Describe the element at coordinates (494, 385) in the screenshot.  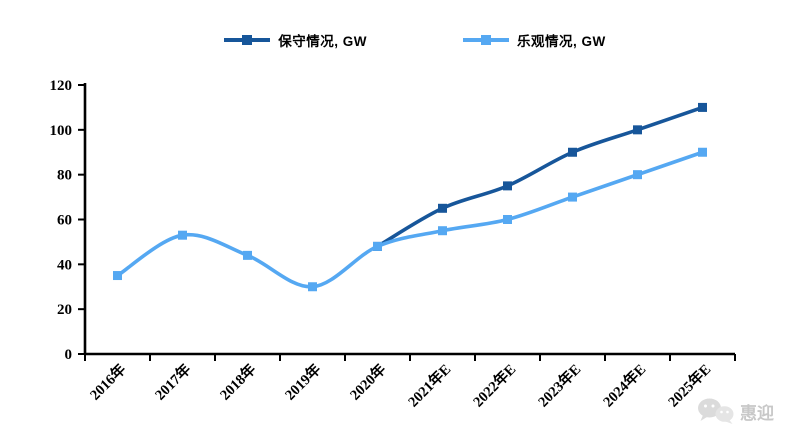
I see `x-axis-tick-label: 2022年E` at that location.